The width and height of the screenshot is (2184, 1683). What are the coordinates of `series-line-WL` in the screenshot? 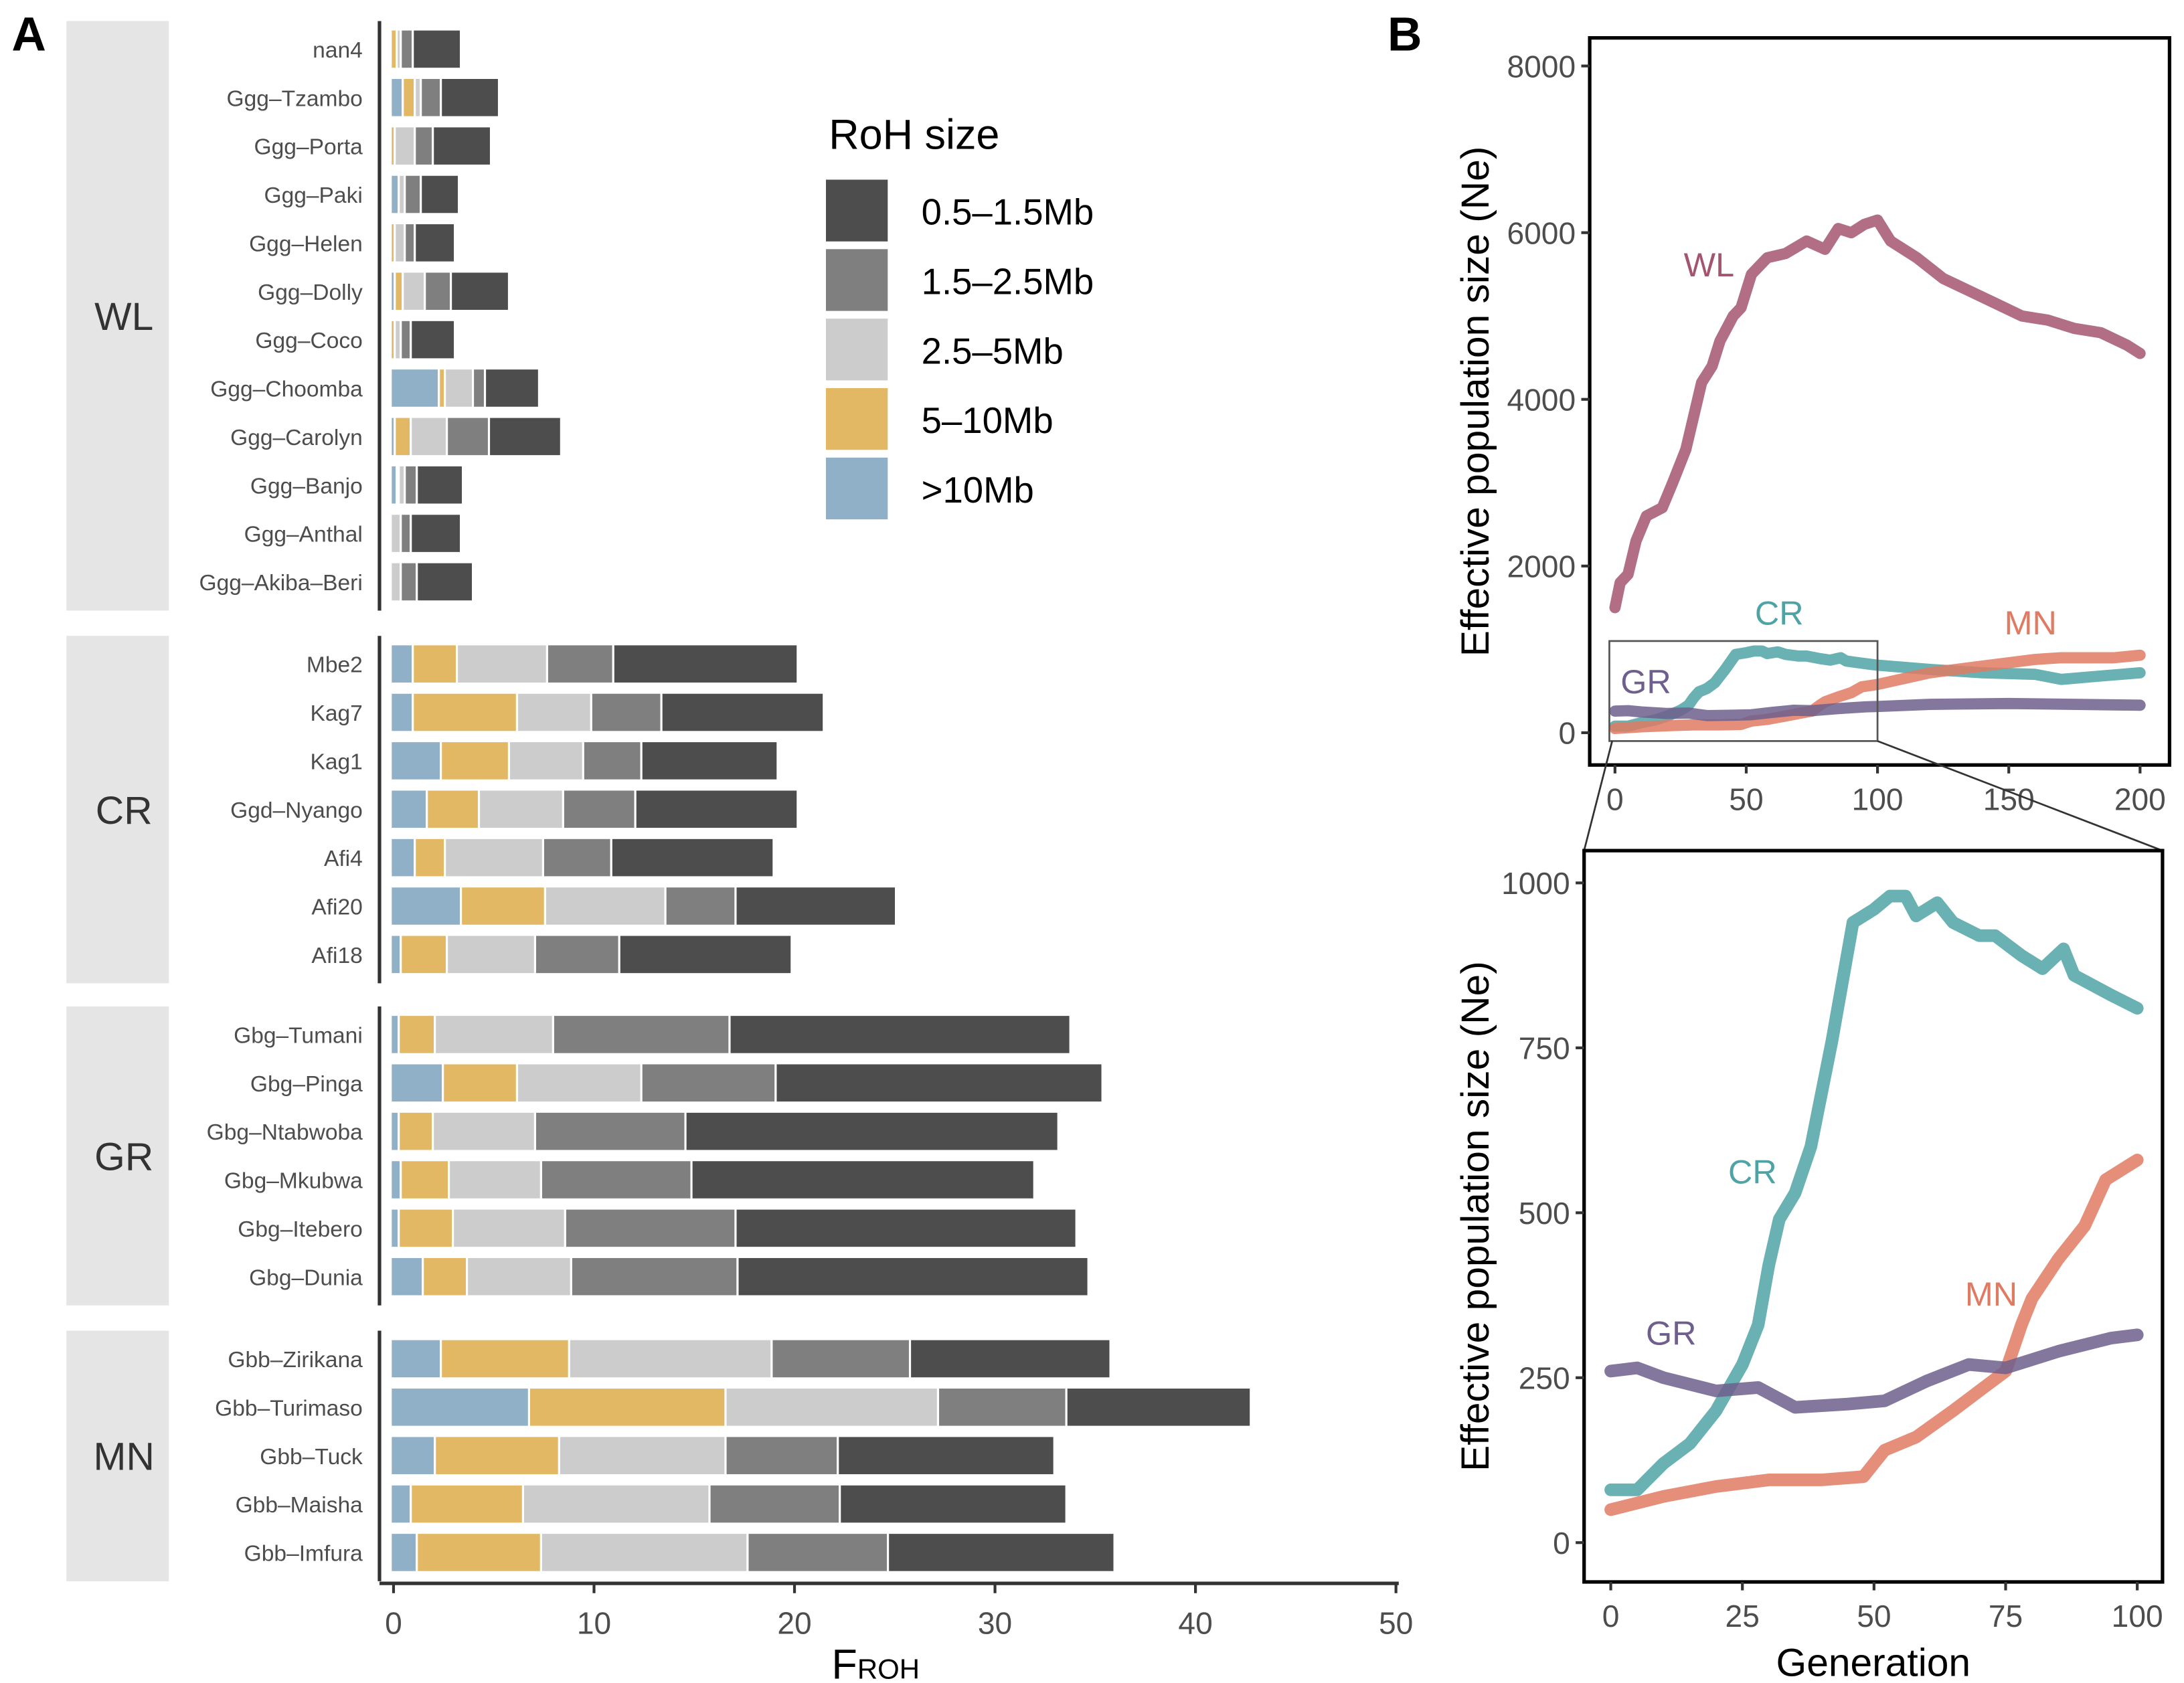 It's located at (1877, 414).